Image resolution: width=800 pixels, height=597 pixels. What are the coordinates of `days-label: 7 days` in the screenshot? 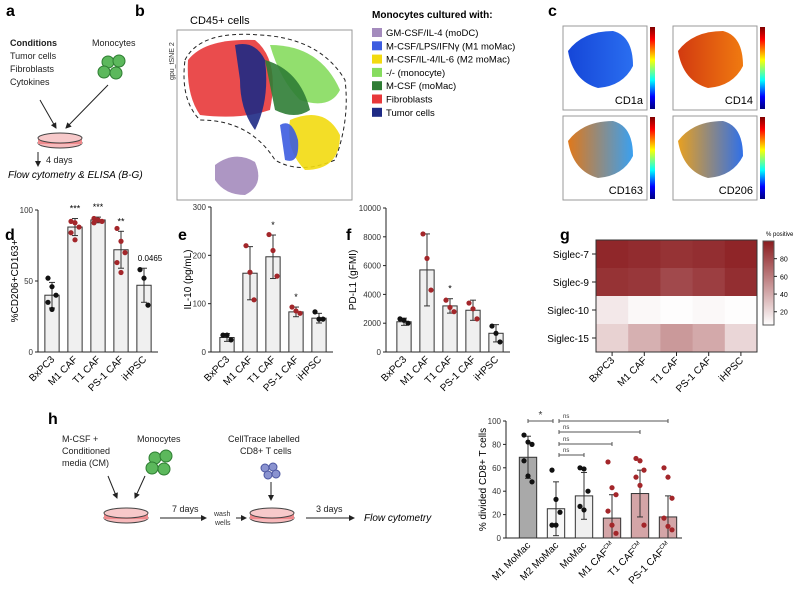 It's located at (185, 509).